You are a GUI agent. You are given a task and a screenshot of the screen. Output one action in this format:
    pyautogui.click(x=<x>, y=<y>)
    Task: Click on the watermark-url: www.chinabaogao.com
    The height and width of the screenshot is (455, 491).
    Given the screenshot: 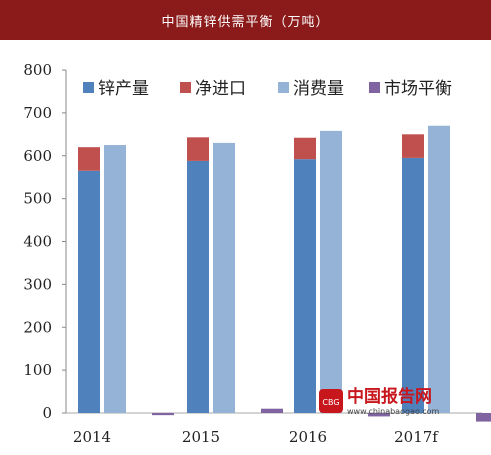 What is the action you would take?
    pyautogui.click(x=393, y=411)
    